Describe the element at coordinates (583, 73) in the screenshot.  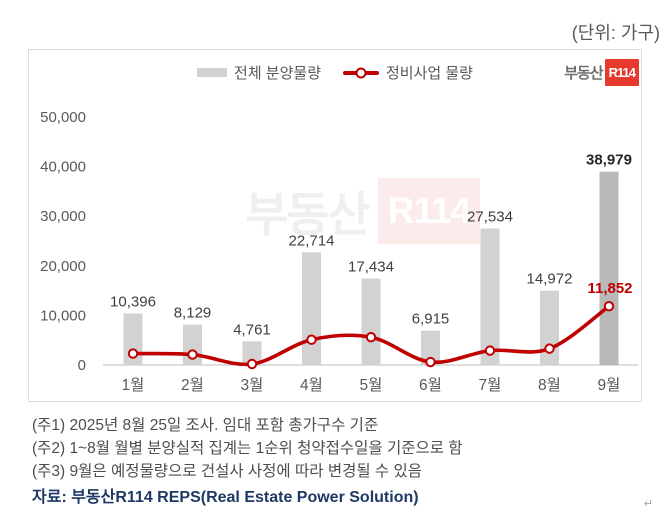
I see `brand-logo-text: 부동산` at that location.